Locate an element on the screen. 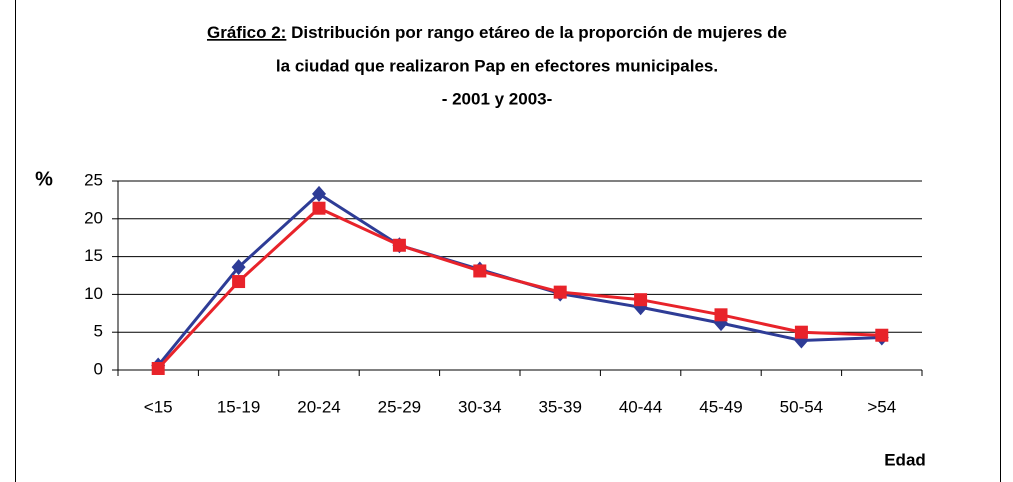  y-tick-label: 0 is located at coordinates (98, 368).